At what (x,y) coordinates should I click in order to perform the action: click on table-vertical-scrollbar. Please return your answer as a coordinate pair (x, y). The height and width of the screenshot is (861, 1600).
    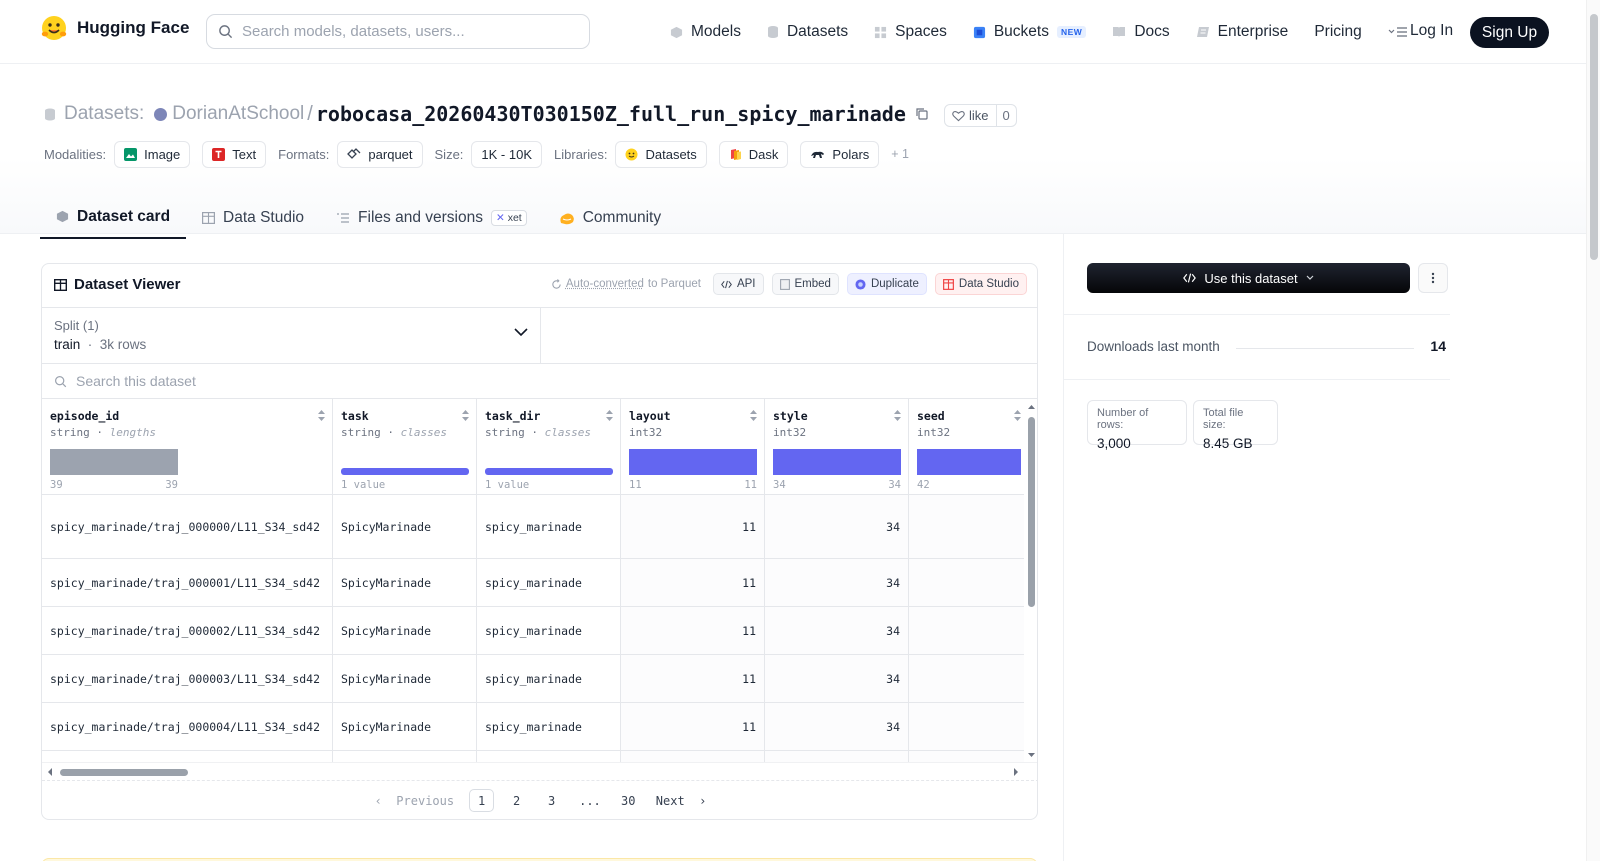
    Looking at the image, I should click on (1031, 580).